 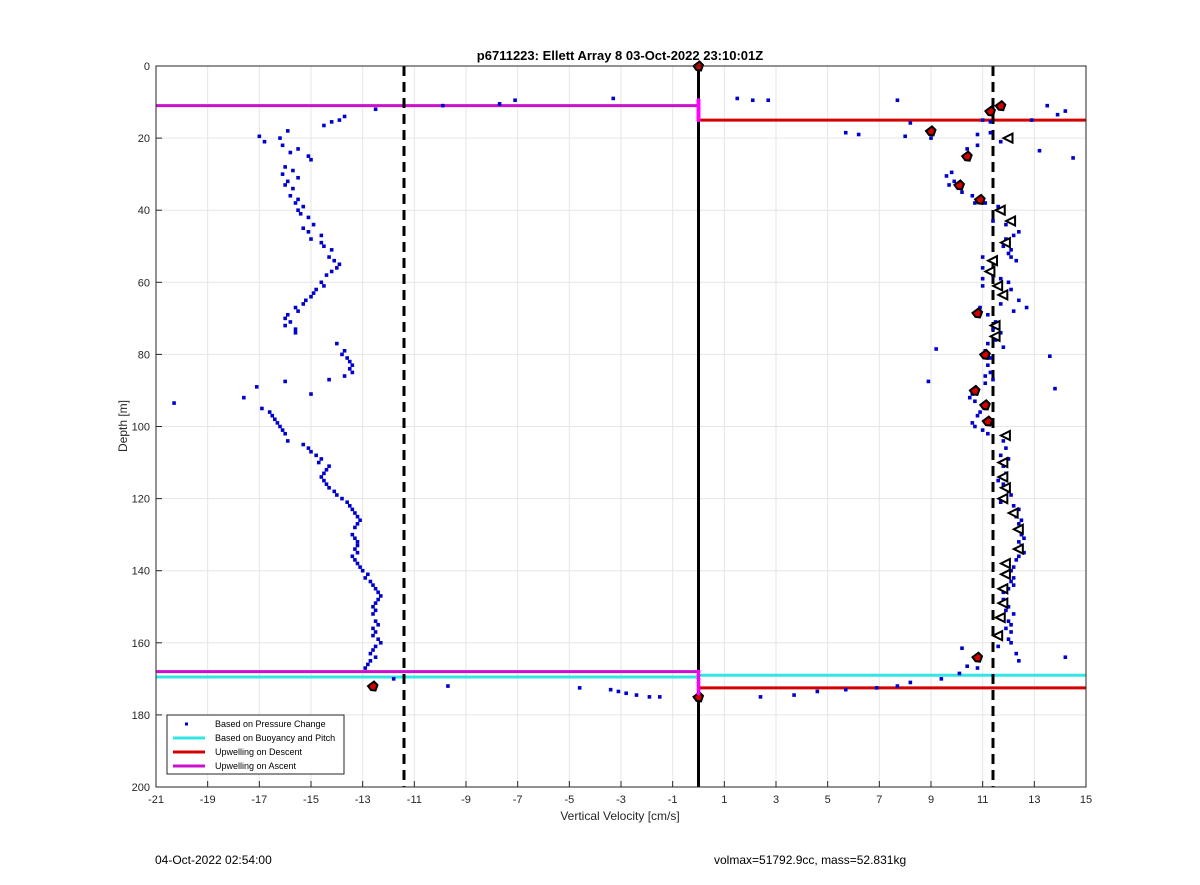 I want to click on x-tick-label: 11, so click(x=982, y=800).